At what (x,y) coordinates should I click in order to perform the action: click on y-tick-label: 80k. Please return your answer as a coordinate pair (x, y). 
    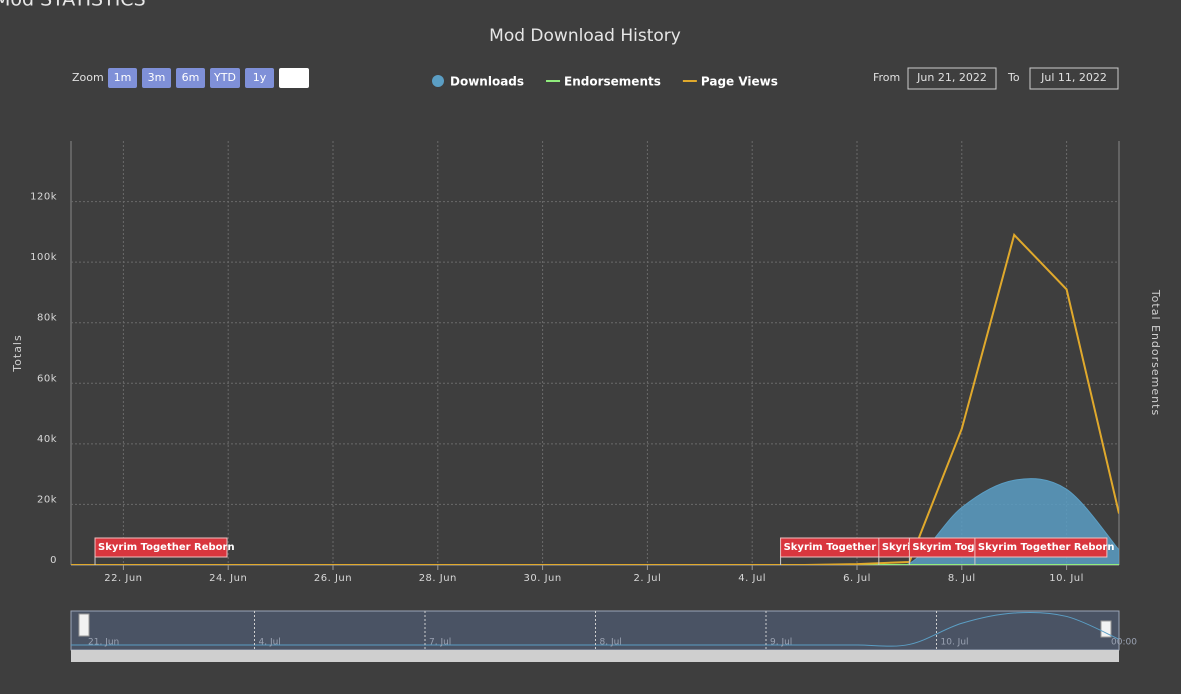
    Looking at the image, I should click on (47, 318).